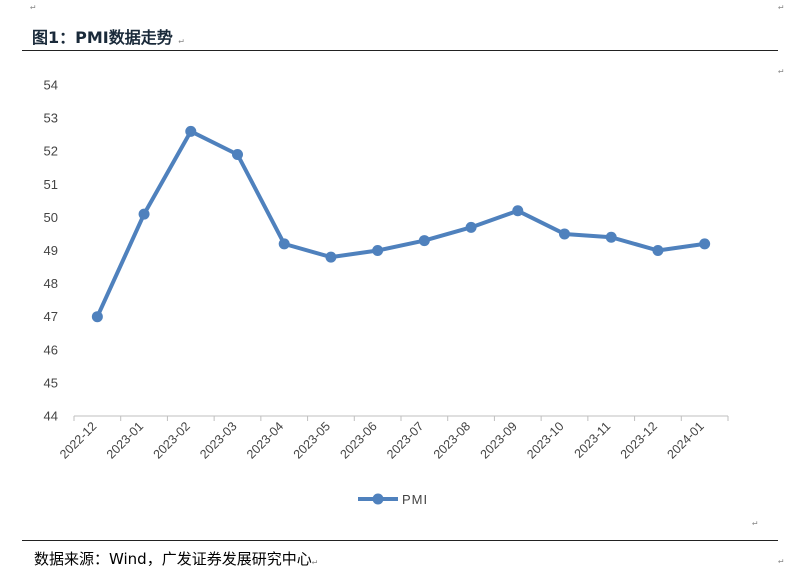  Describe the element at coordinates (51, 85) in the screenshot. I see `y-tick-label: 54` at that location.